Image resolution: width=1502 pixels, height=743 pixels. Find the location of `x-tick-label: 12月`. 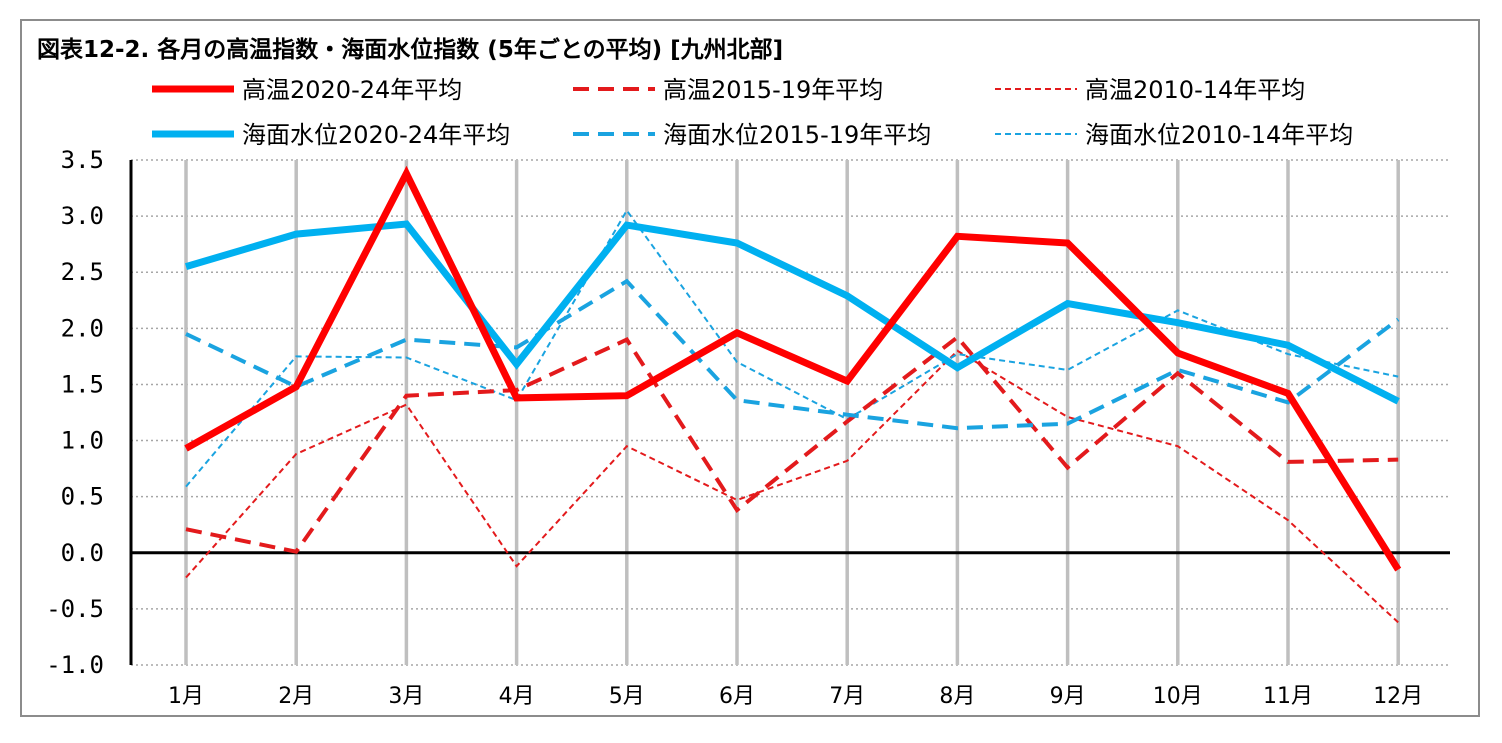

x-tick-label: 12月 is located at coordinates (1398, 696).